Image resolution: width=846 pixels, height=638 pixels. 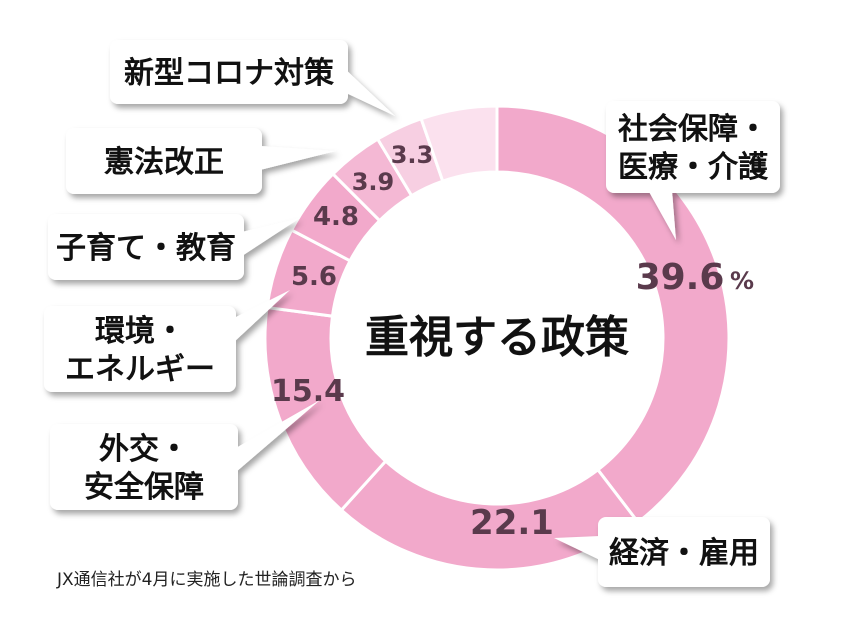 I want to click on category-label-1: 社会保障・, so click(x=693, y=129).